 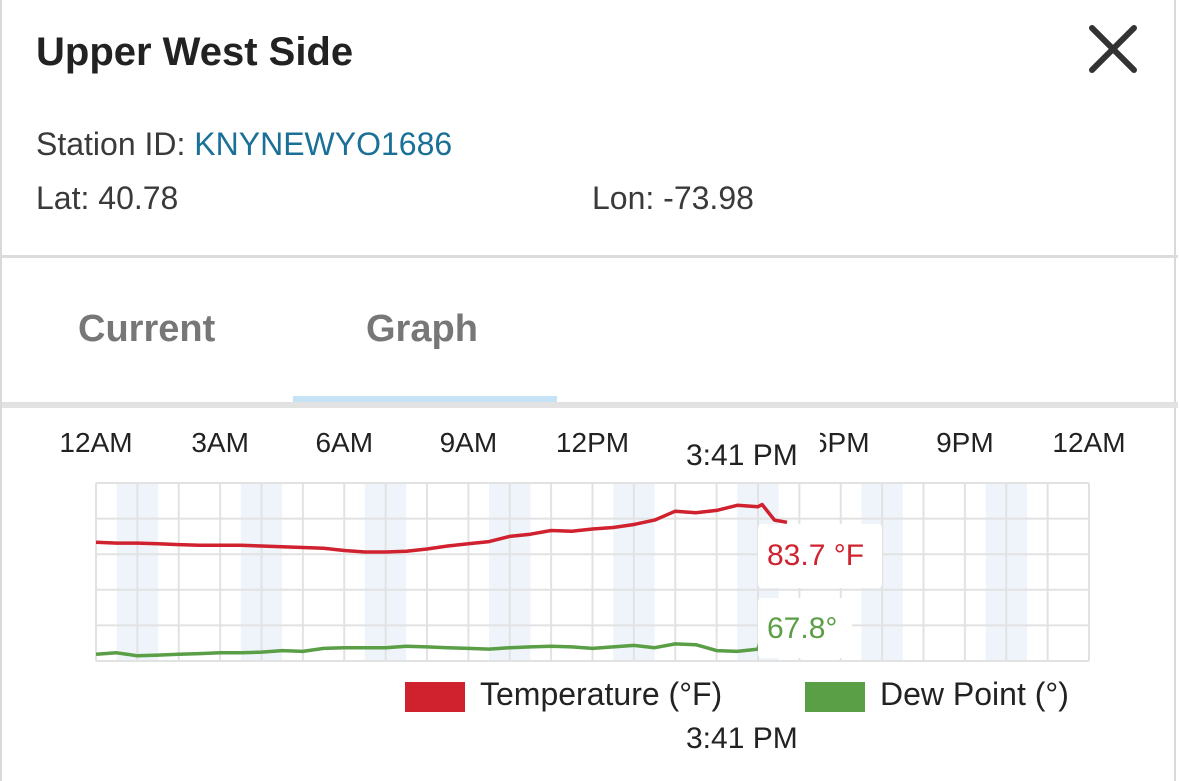 I want to click on header-divider, so click(x=590, y=256).